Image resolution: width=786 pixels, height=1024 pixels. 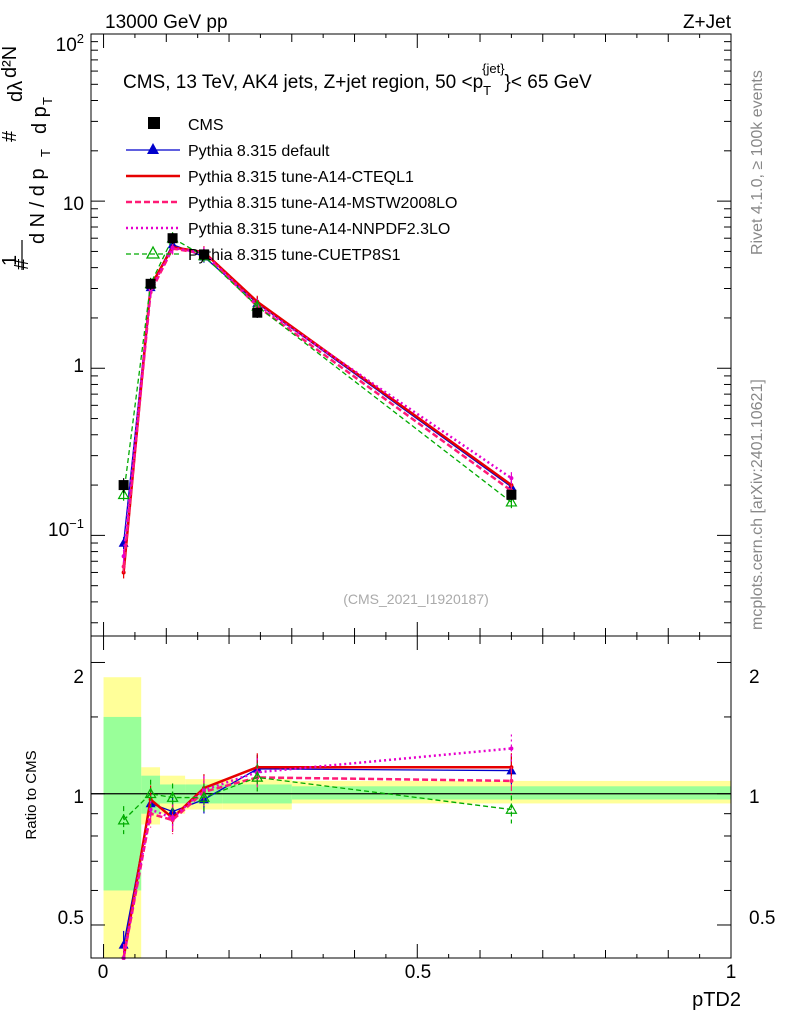 I want to click on x-axis-label: pTD2, so click(x=716, y=1000).